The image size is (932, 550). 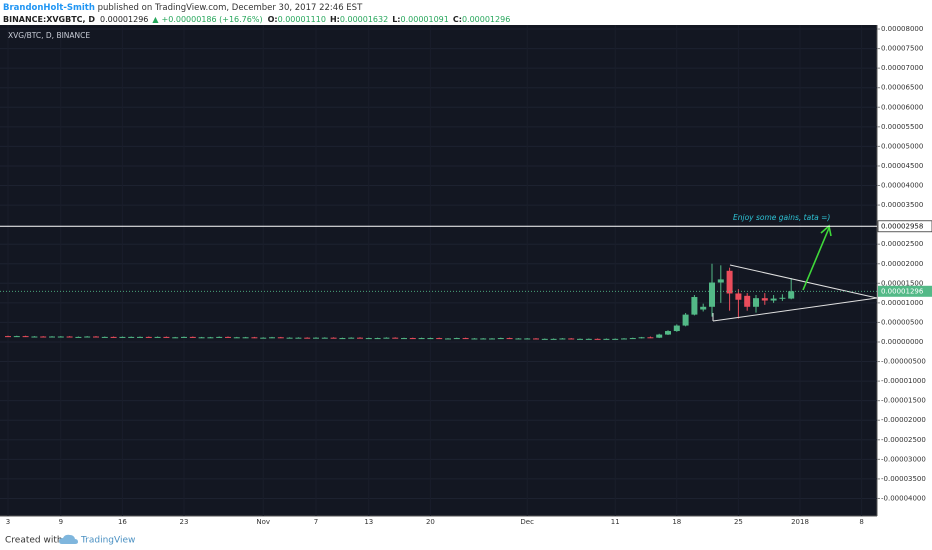 What do you see at coordinates (902, 283) in the screenshot?
I see `y-tick-label: 0.00001500` at bounding box center [902, 283].